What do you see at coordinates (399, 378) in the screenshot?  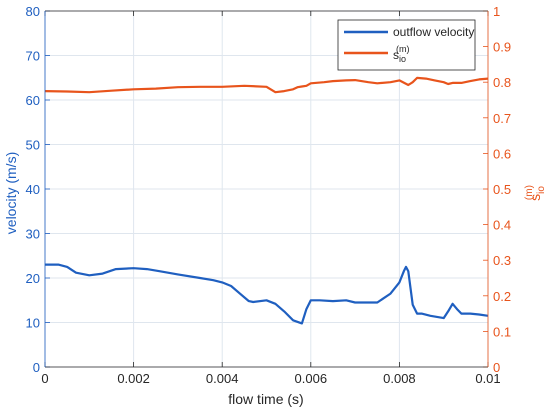 I see `x-tick-label: 0.008` at bounding box center [399, 378].